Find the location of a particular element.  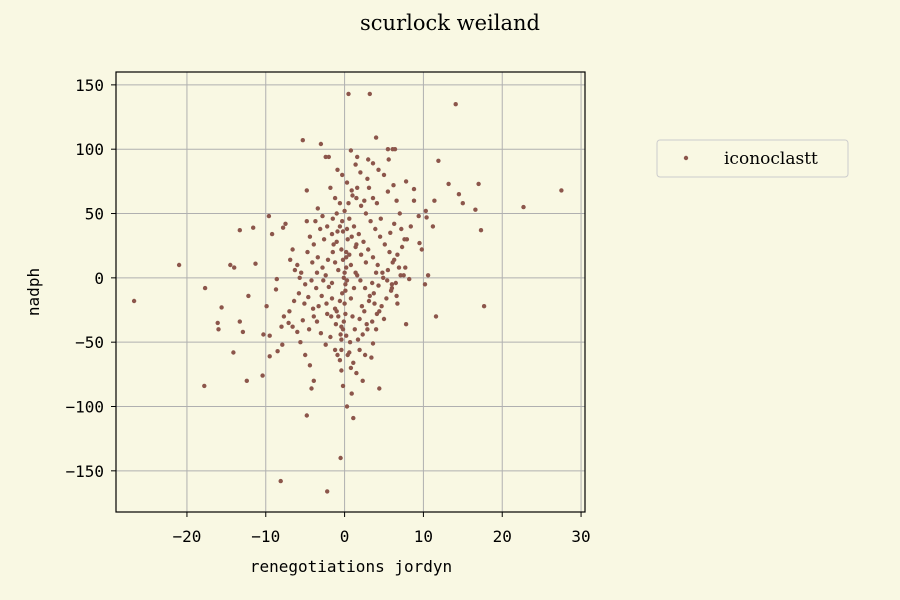

chart-title: scurlock weiland is located at coordinates (450, 23).